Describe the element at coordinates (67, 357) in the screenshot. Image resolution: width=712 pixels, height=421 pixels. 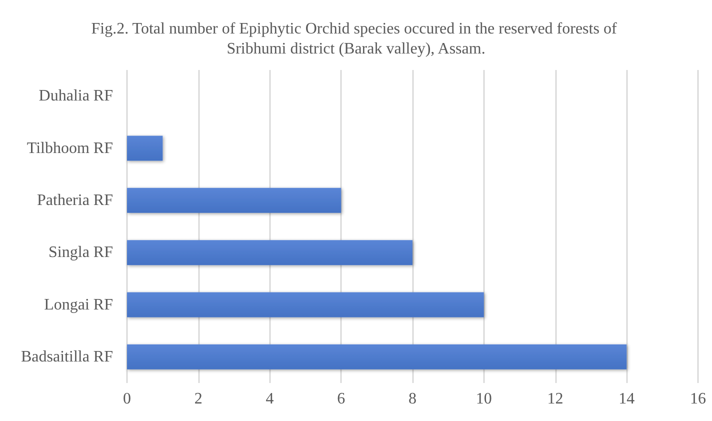
I see `y-tick-label: Badsaitilla RF` at that location.